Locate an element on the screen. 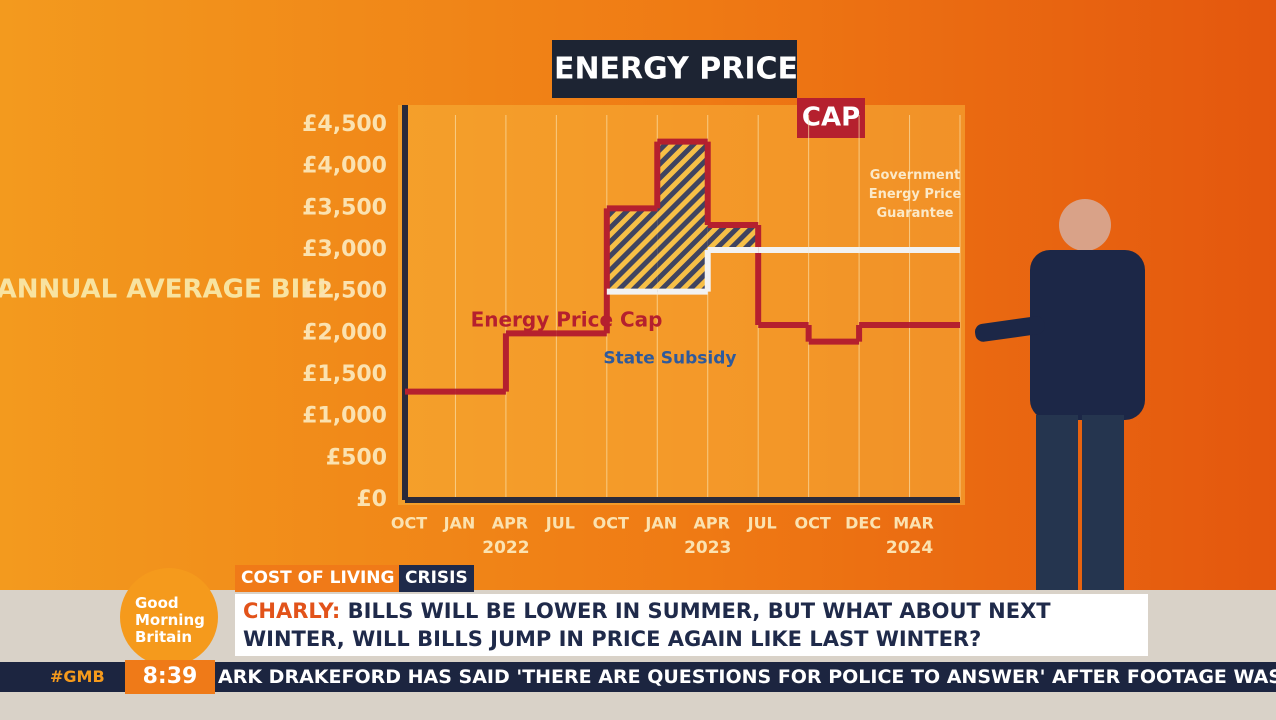 The width and height of the screenshot is (1276, 720). year-label: 2023 is located at coordinates (707, 548).